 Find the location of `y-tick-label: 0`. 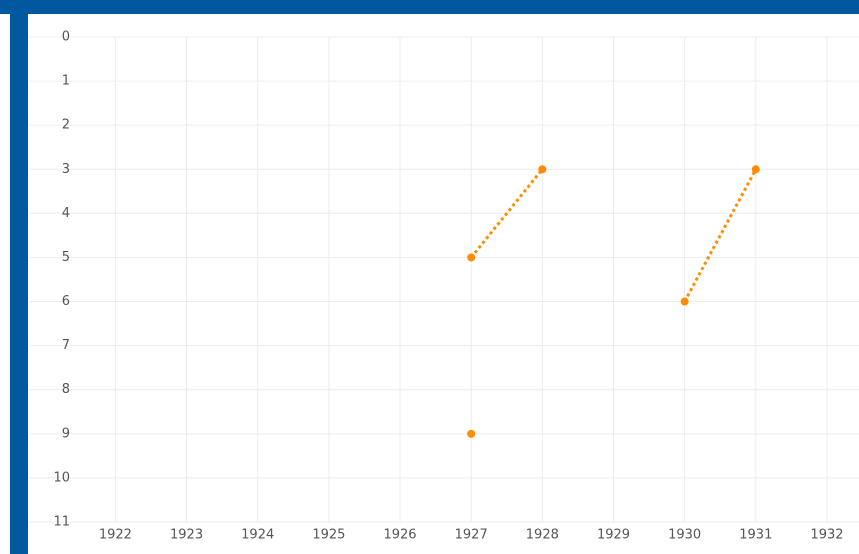

y-tick-label: 0 is located at coordinates (66, 37).